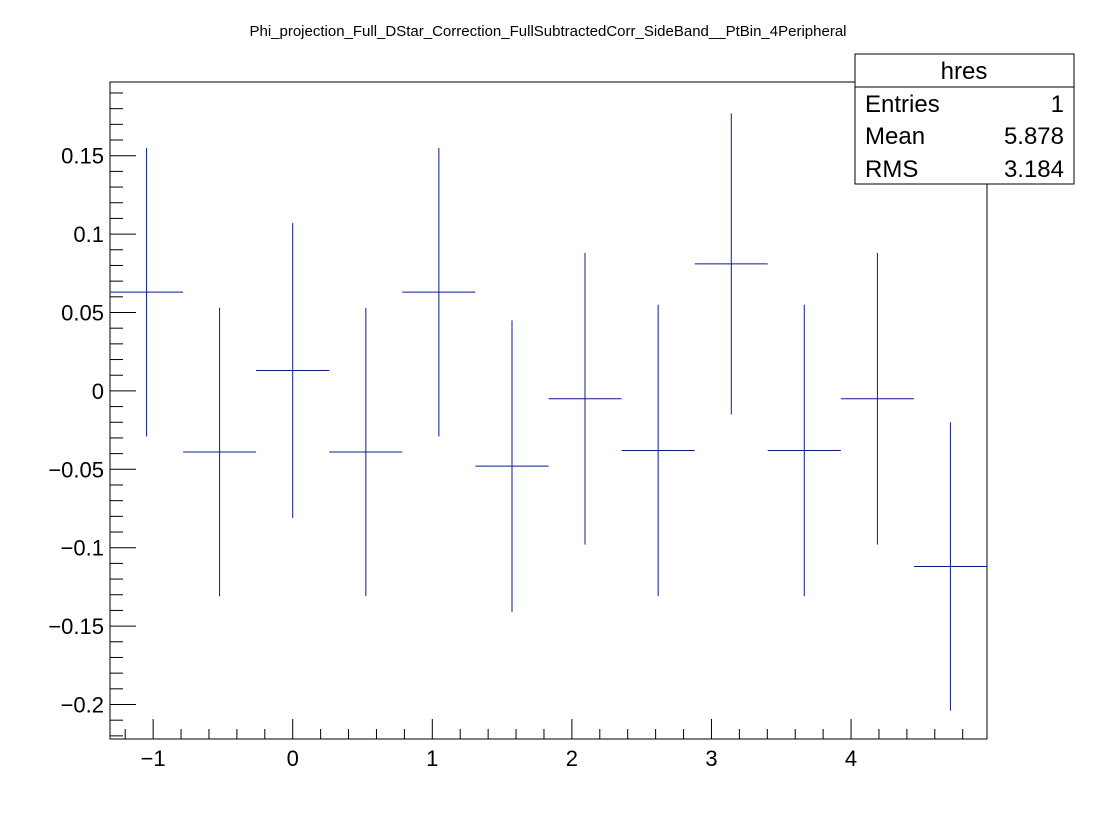 This screenshot has height=822, width=1096. What do you see at coordinates (98, 391) in the screenshot?
I see `y-tick-label: 0` at bounding box center [98, 391].